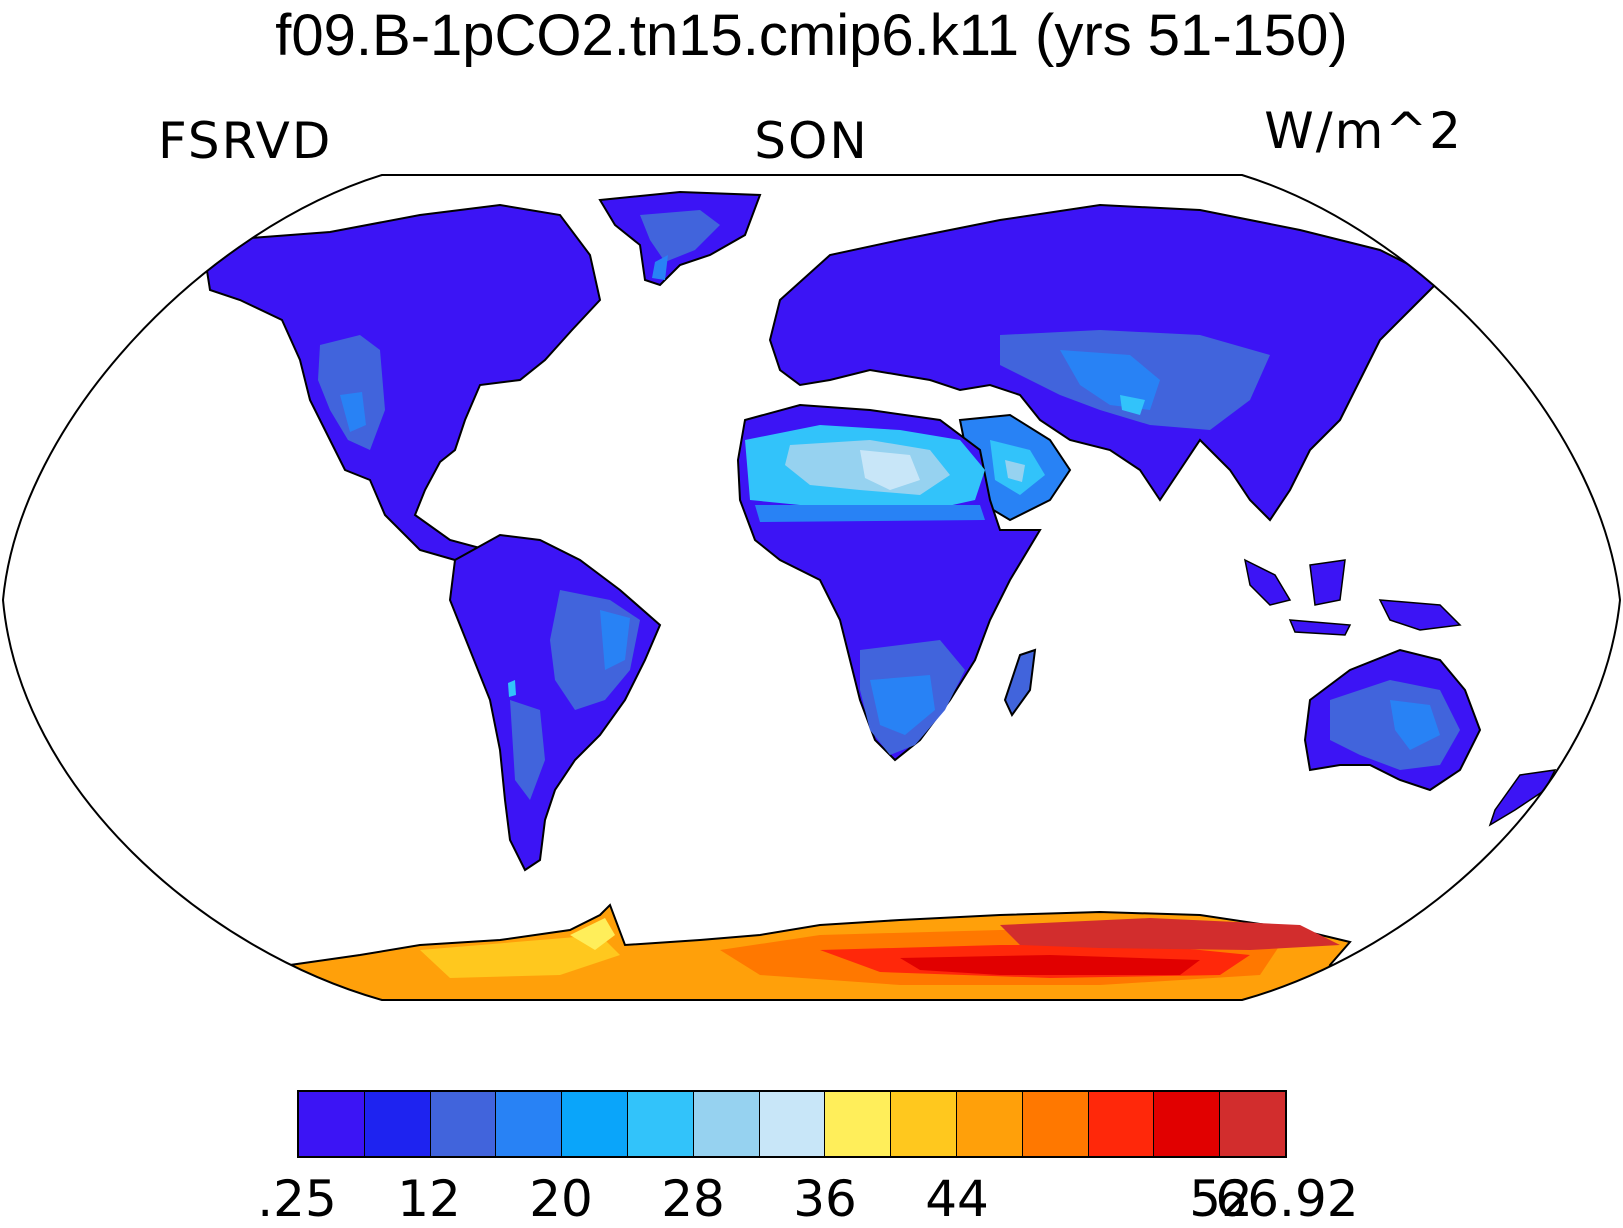 The height and width of the screenshot is (1228, 1623). What do you see at coordinates (957, 1199) in the screenshot?
I see `colorbar-tick-label: 44` at bounding box center [957, 1199].